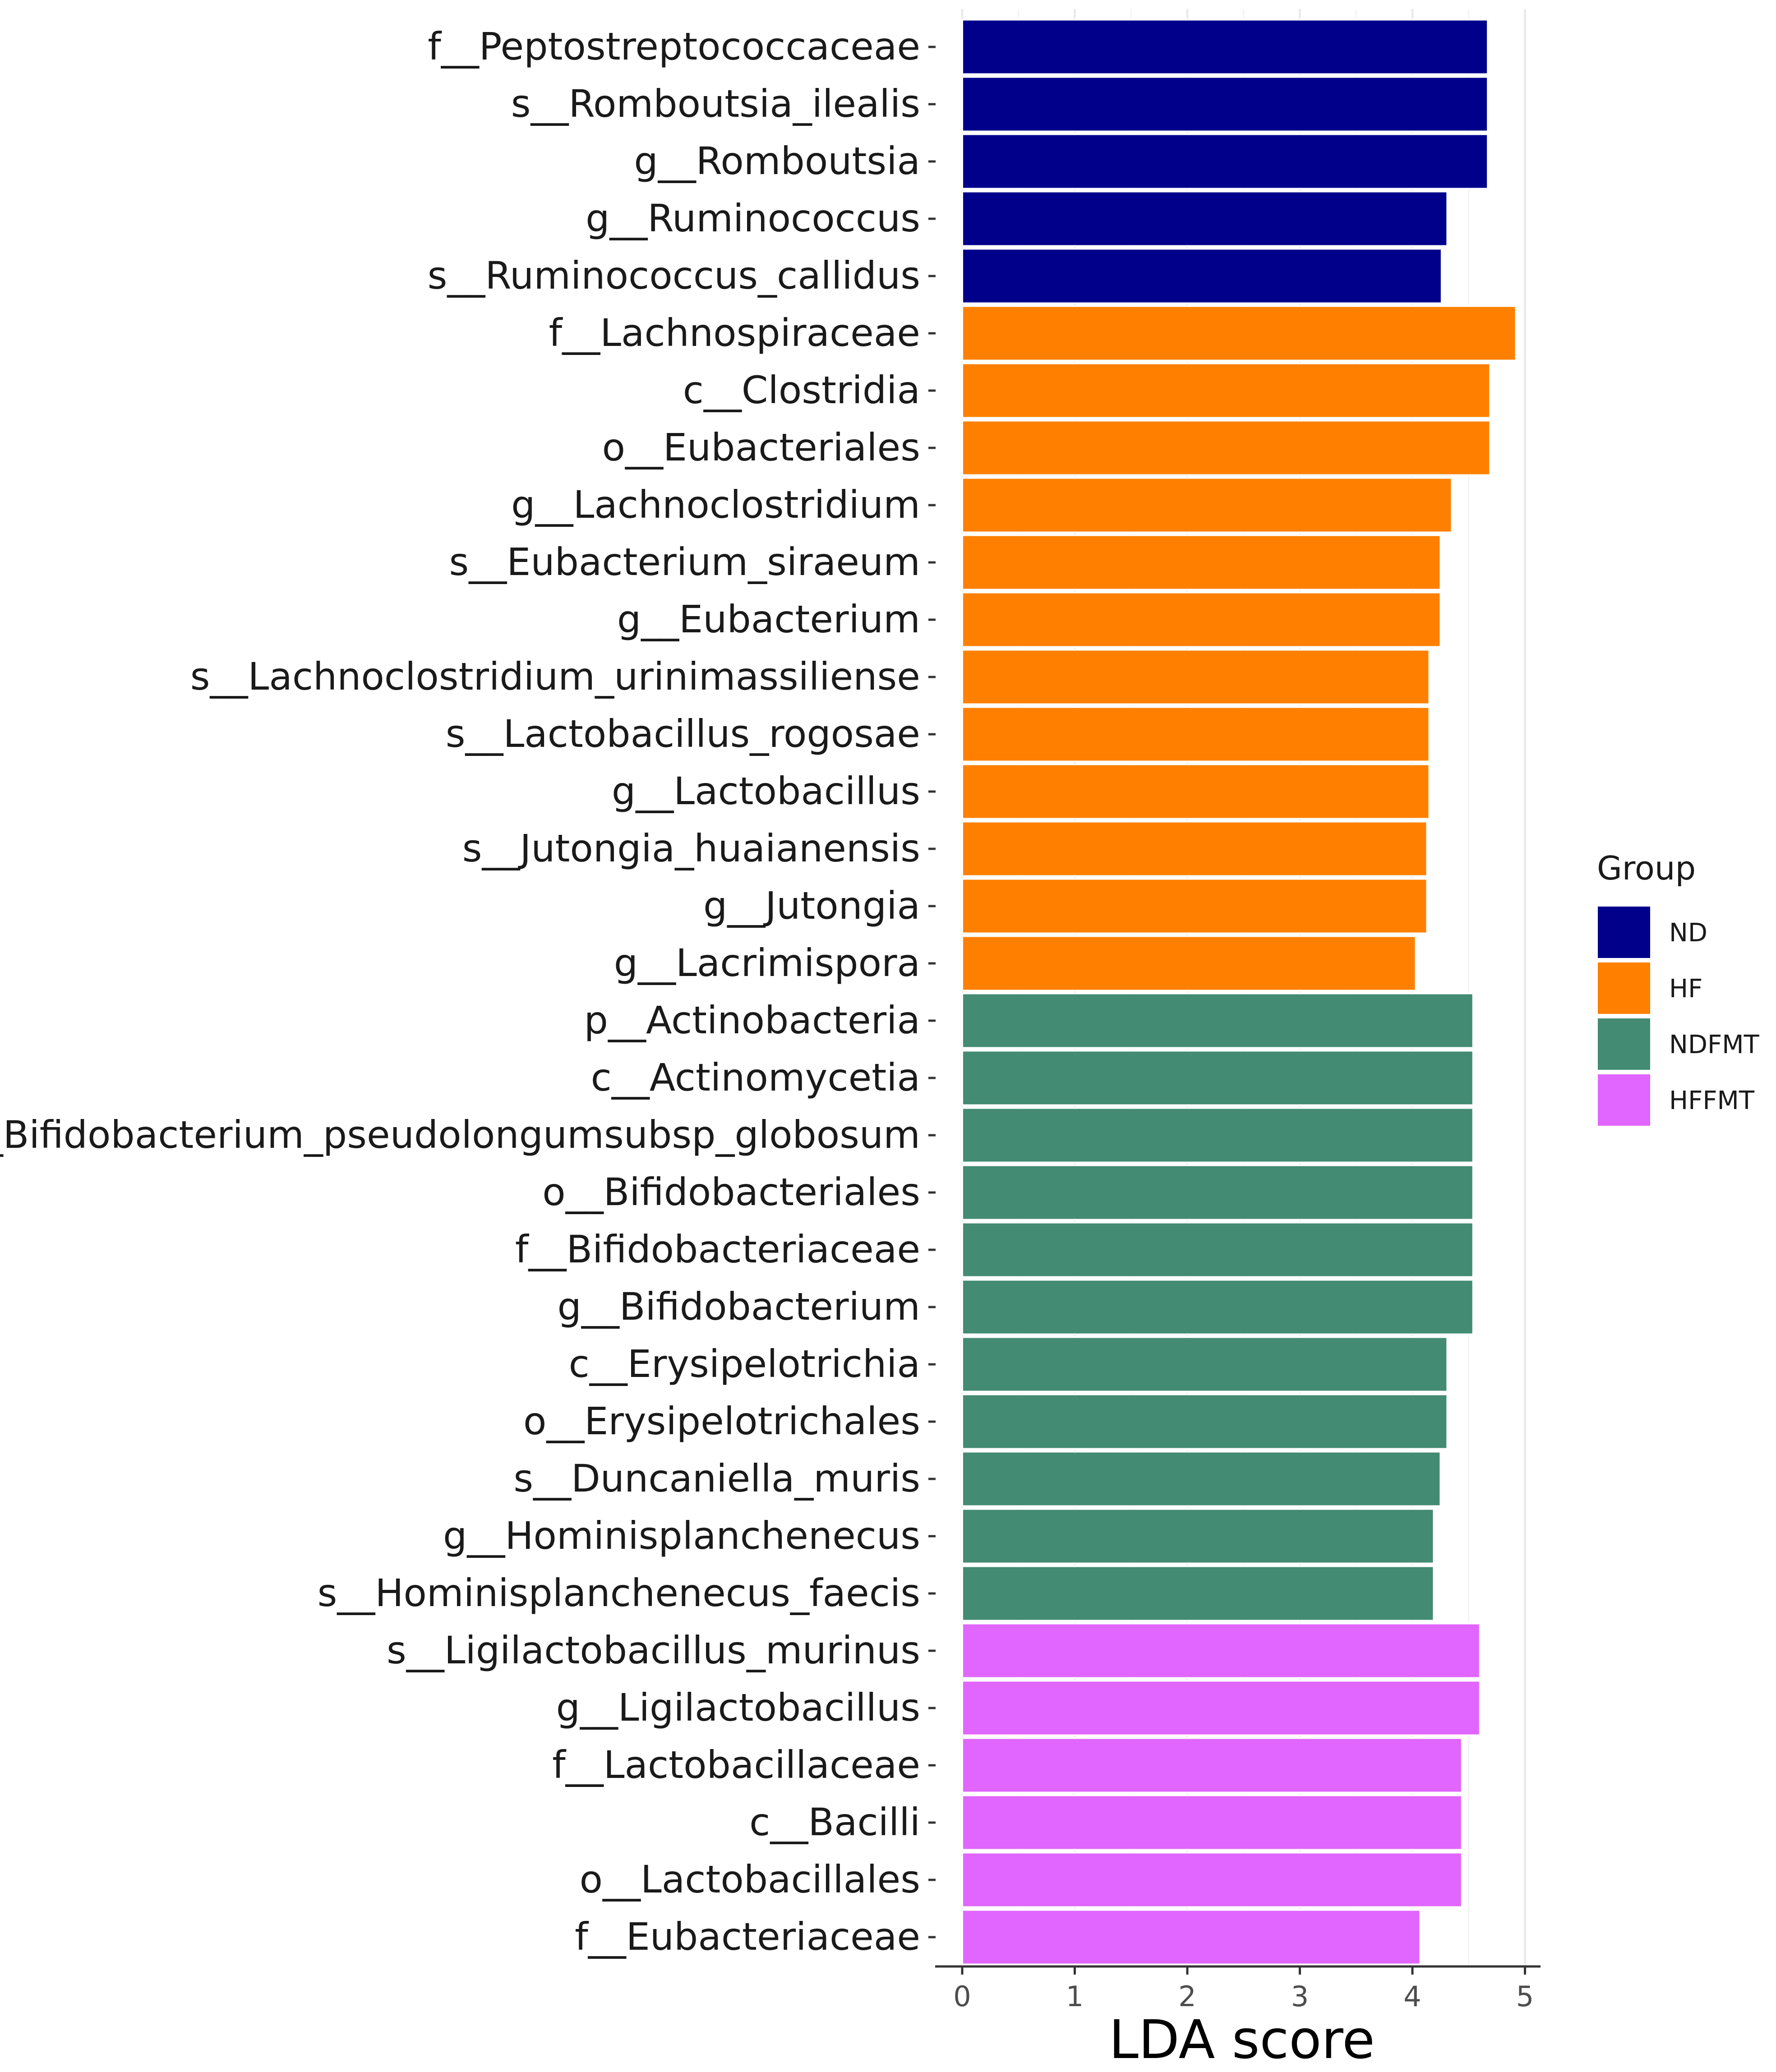 This screenshot has width=1776, height=2072. What do you see at coordinates (1204, 219) in the screenshot?
I see `bar-g-ruminococcus` at bounding box center [1204, 219].